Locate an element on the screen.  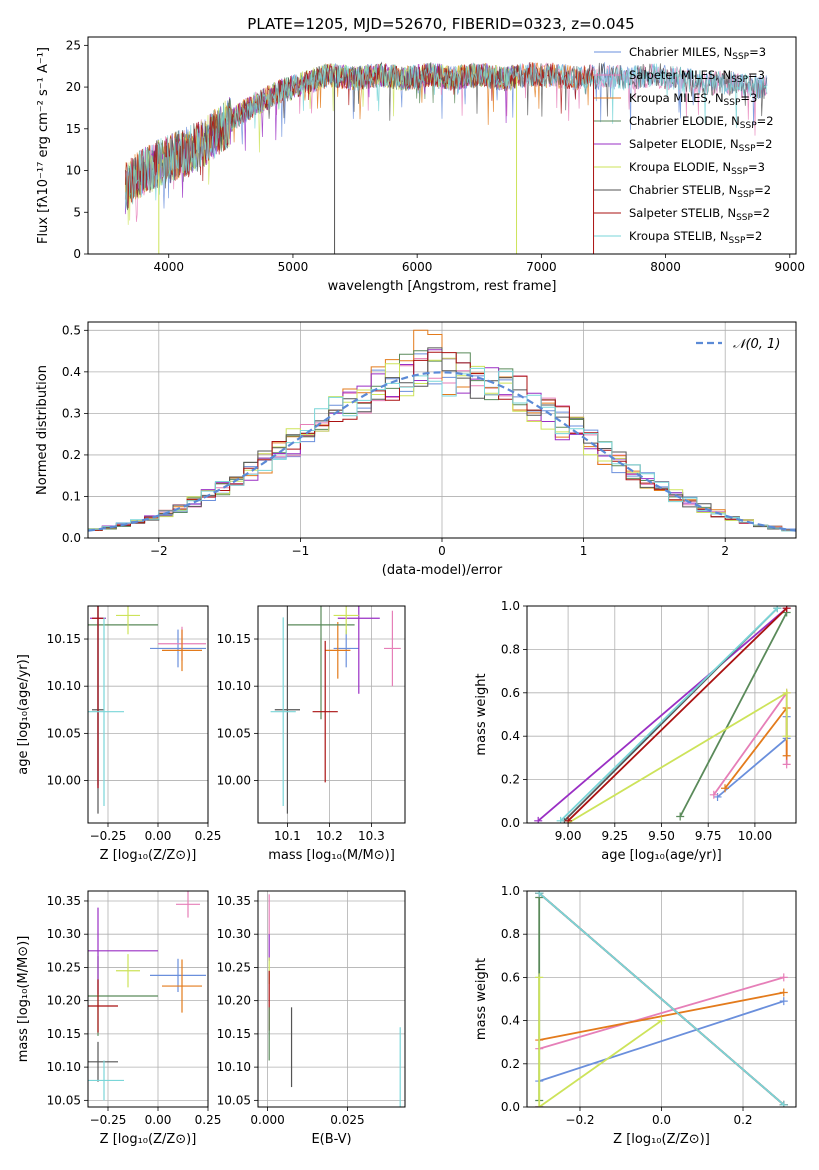
x-tick-label: 9.25 is located at coordinates (614, 836).